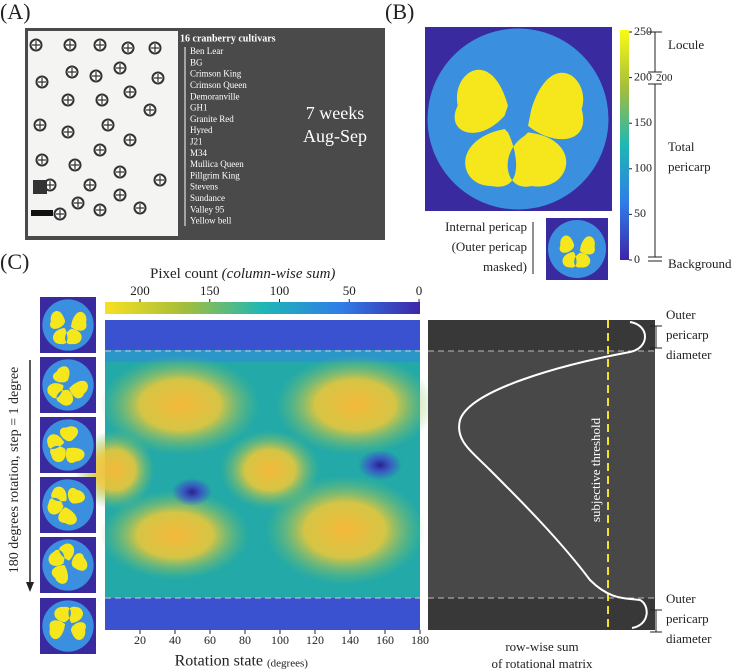 This screenshot has height=672, width=740. Describe the element at coordinates (577, 249) in the screenshot. I see `inset-berry` at that location.